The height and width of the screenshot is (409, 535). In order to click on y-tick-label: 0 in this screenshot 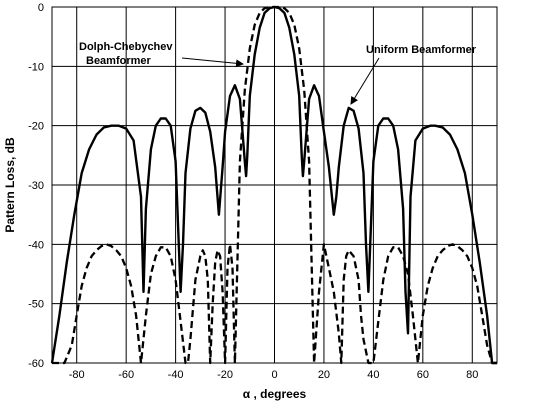, I will do `click(41, 8)`.